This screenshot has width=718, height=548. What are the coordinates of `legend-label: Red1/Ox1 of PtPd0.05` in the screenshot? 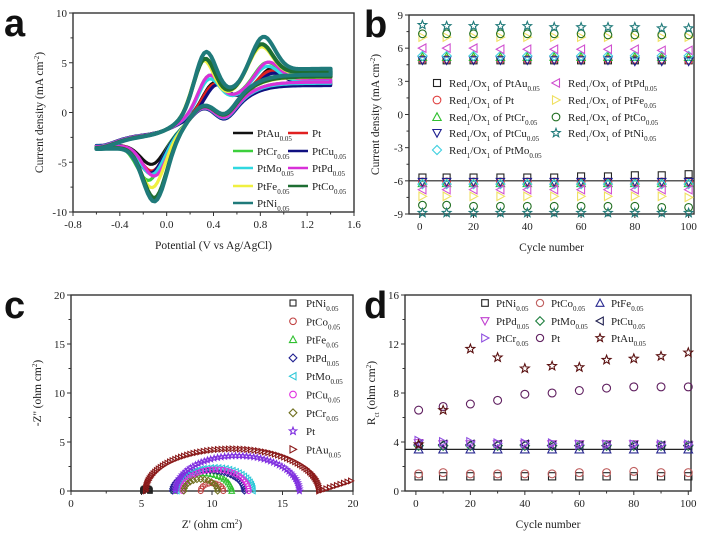 It's located at (612, 85).